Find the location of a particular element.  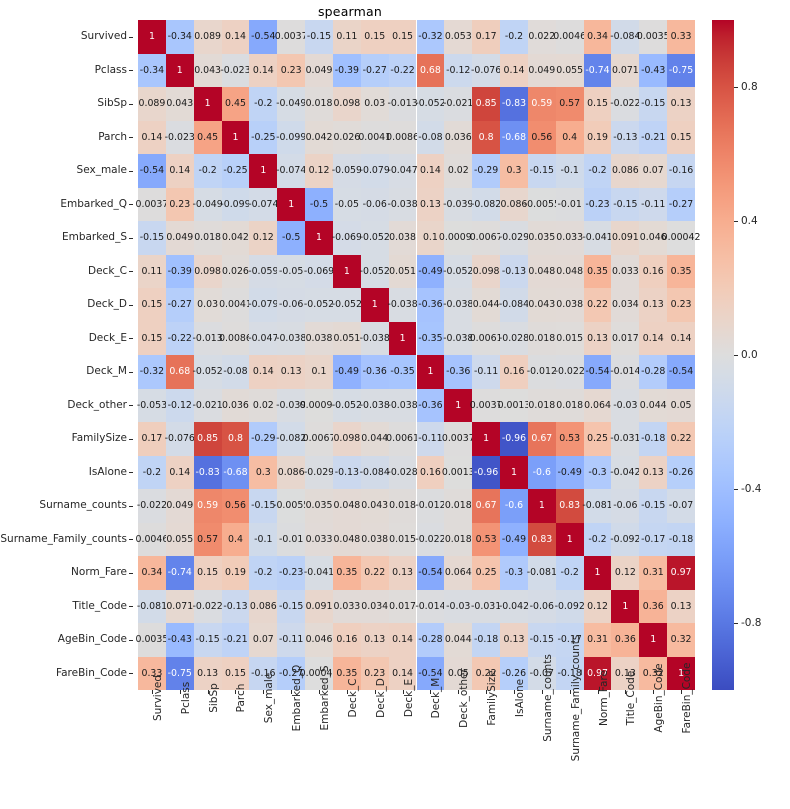

heatmap-cell: -0.084 is located at coordinates (514, 305).